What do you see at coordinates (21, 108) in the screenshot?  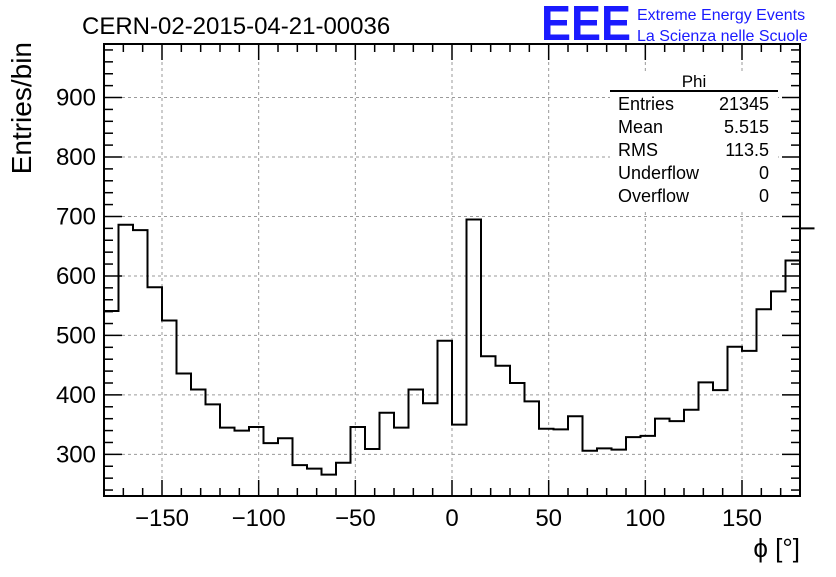 I see `y-axis-label: Entries/bin` at bounding box center [21, 108].